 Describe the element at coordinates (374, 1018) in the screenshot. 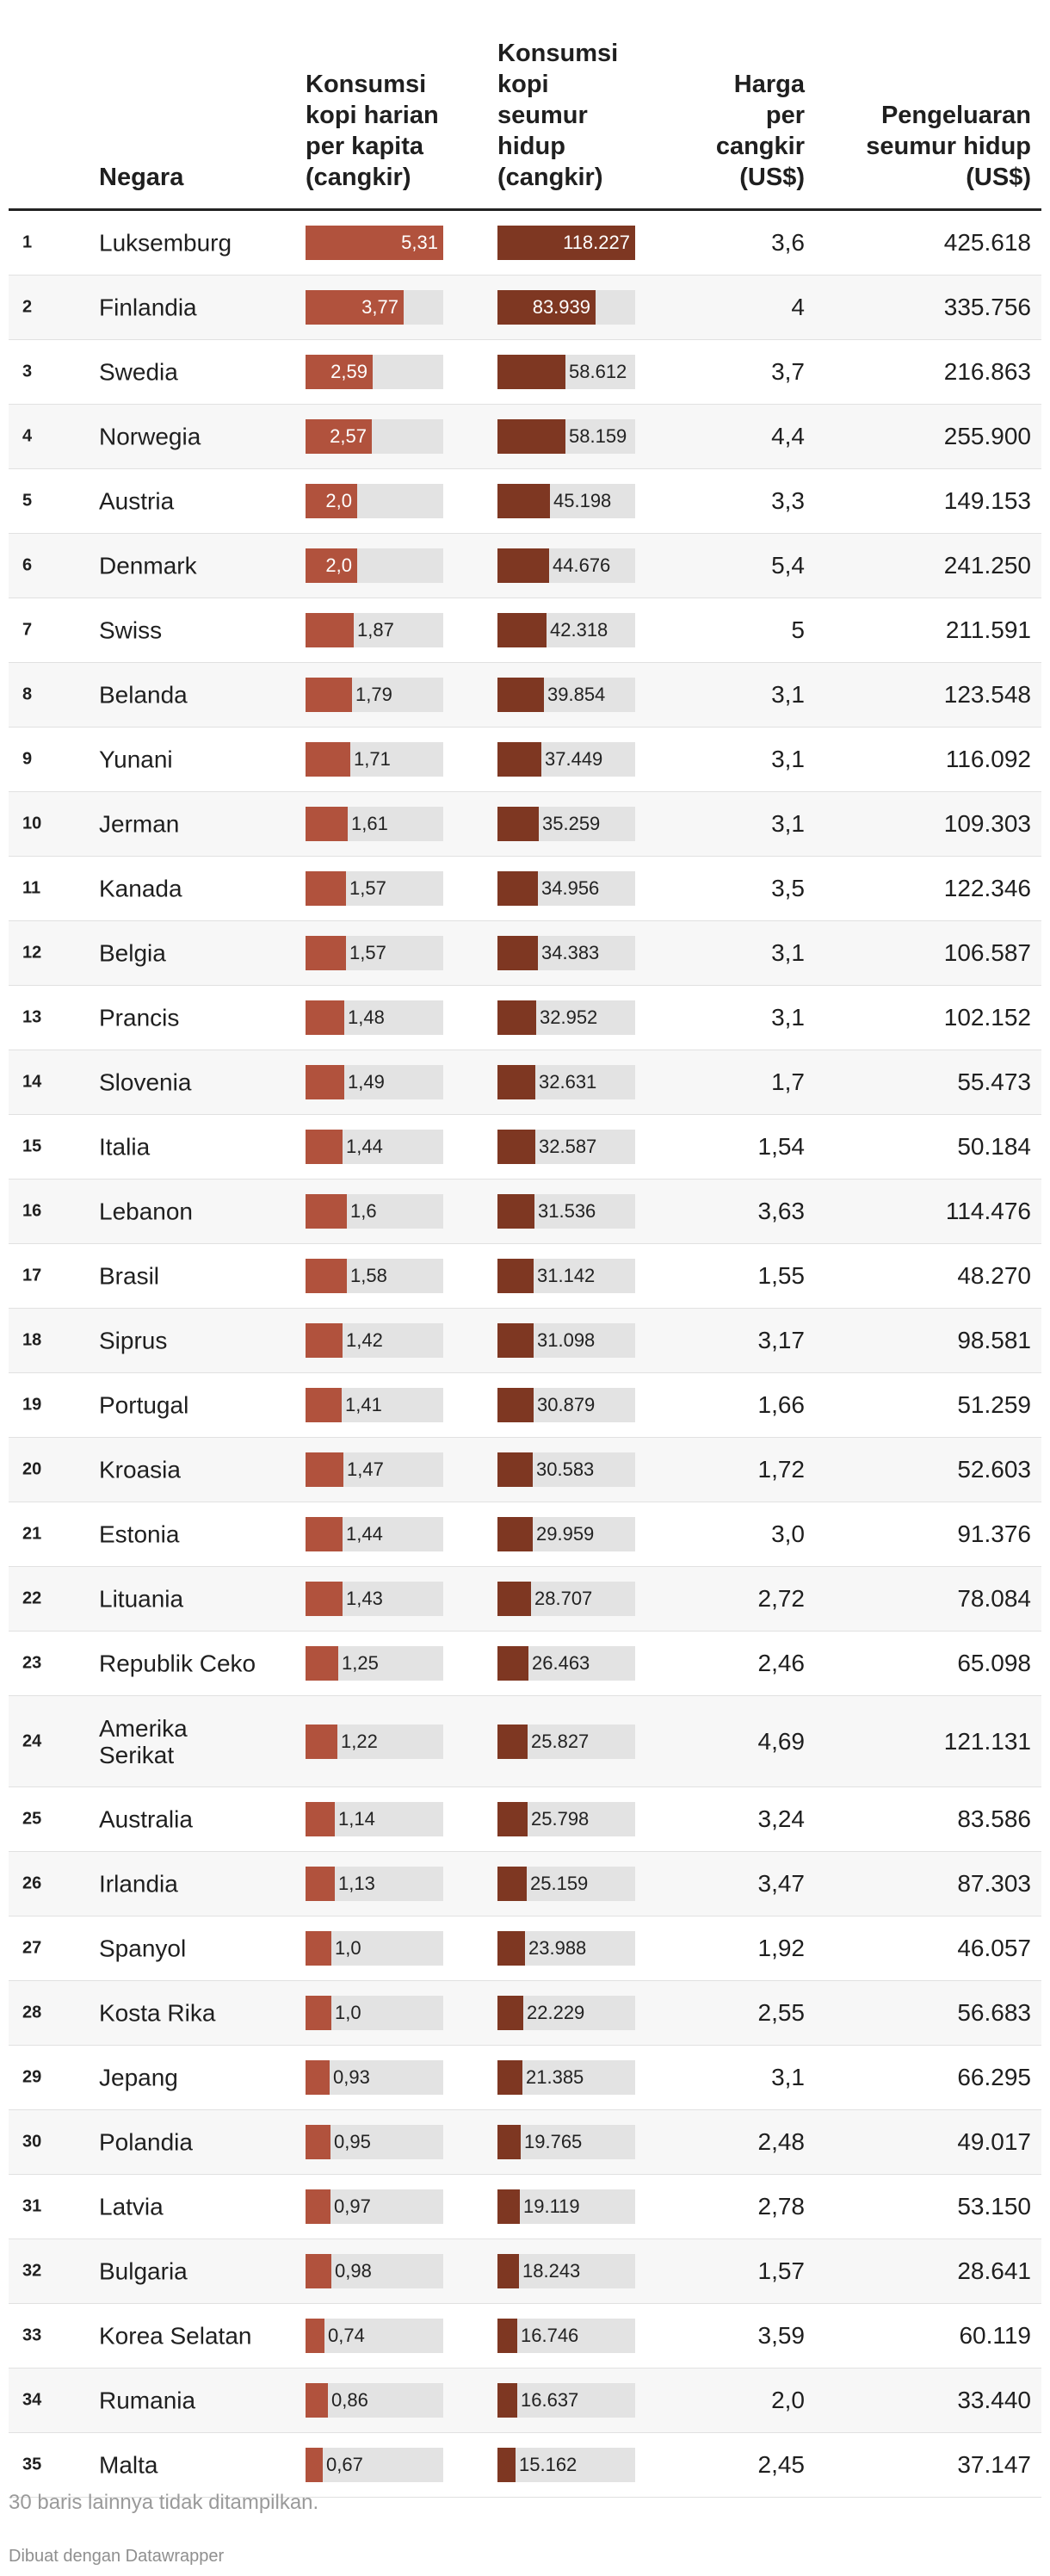

I see `daily-bar-track: 1,48` at that location.